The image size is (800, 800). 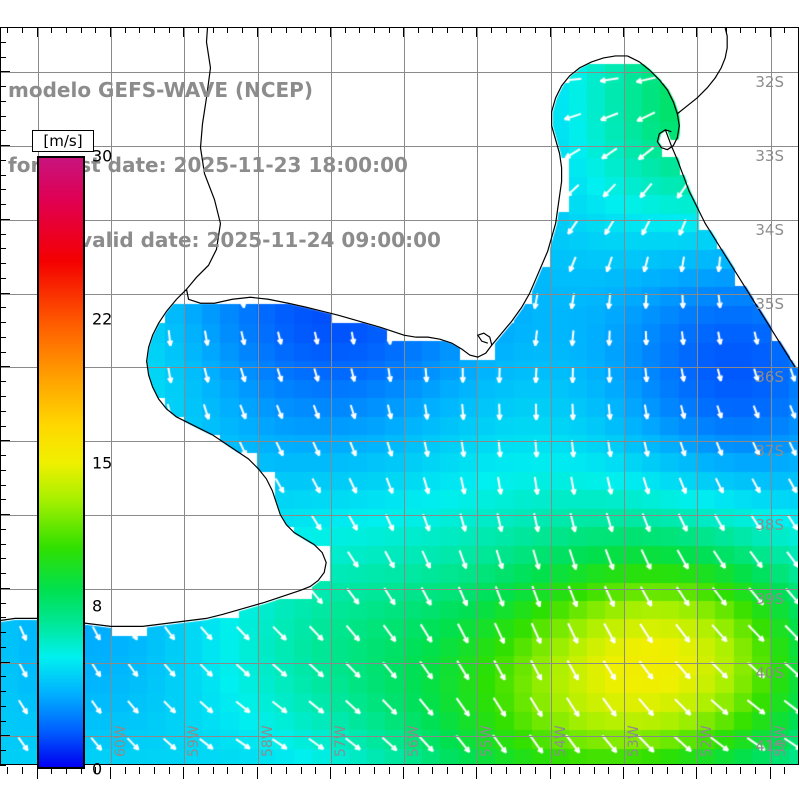 I want to click on lat-label-35S: 35S, so click(x=769, y=303).